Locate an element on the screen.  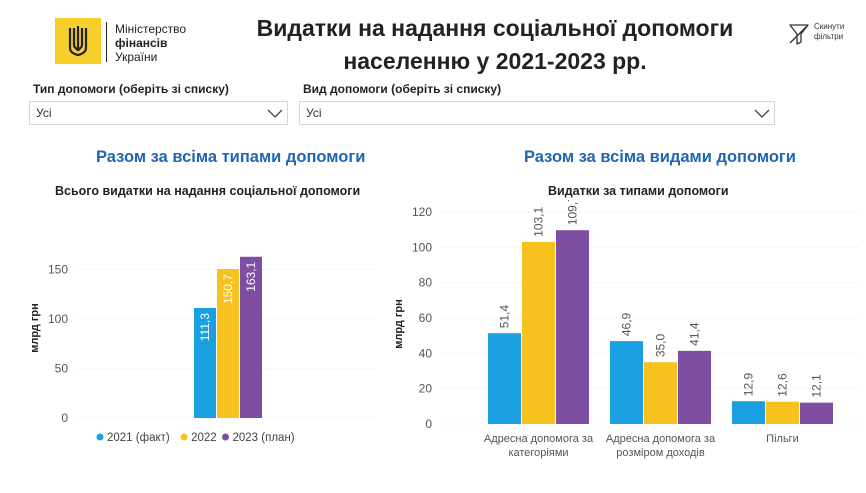
kind-filter-value: Усі is located at coordinates (314, 113).